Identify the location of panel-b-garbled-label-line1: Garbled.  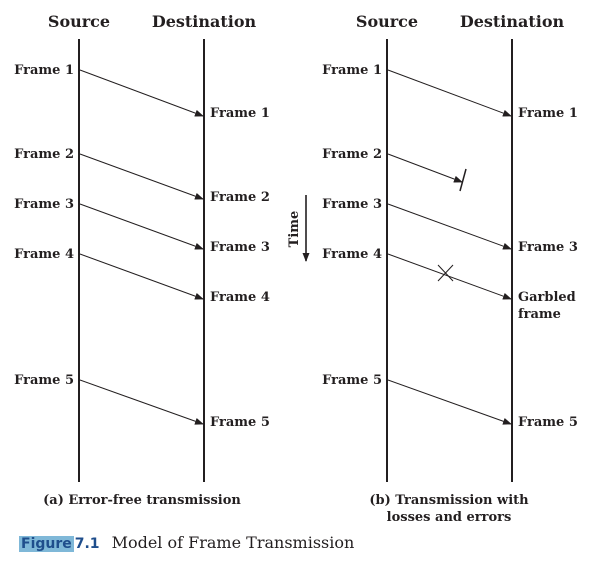
(547, 297).